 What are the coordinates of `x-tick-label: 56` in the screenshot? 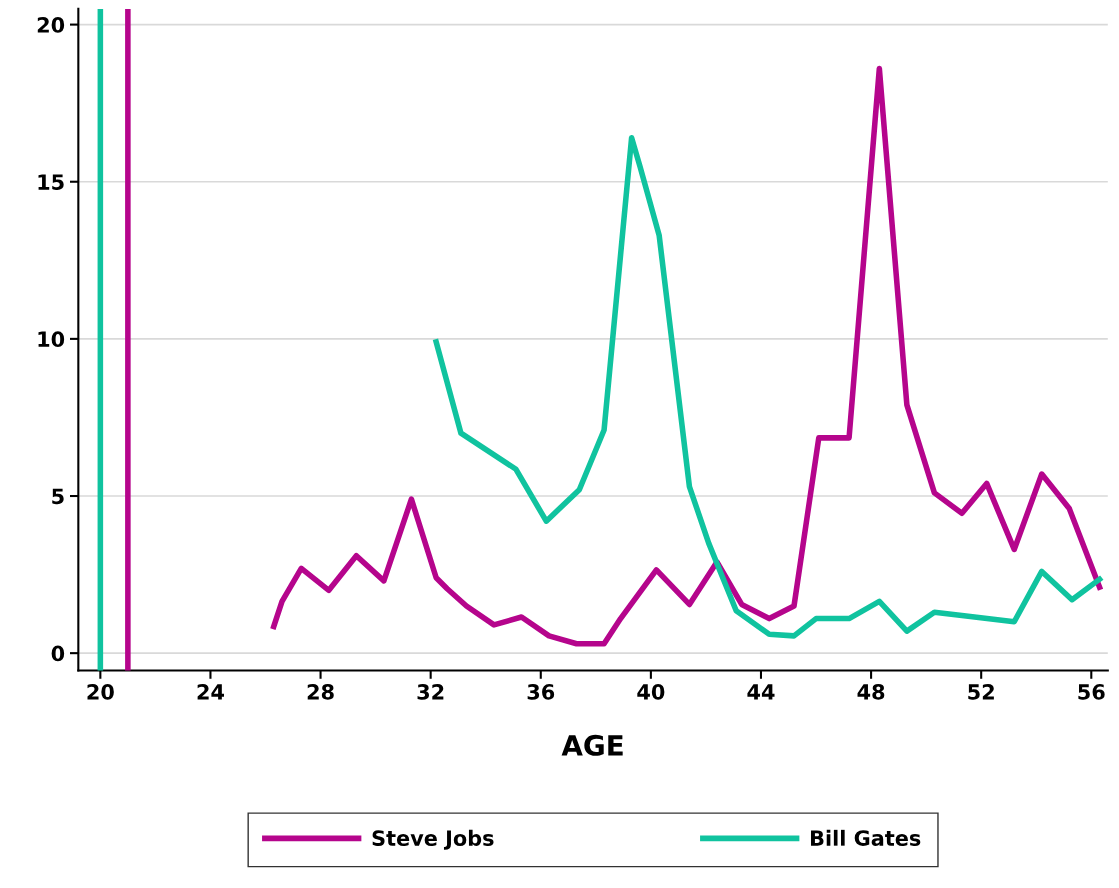 It's located at (1091, 692).